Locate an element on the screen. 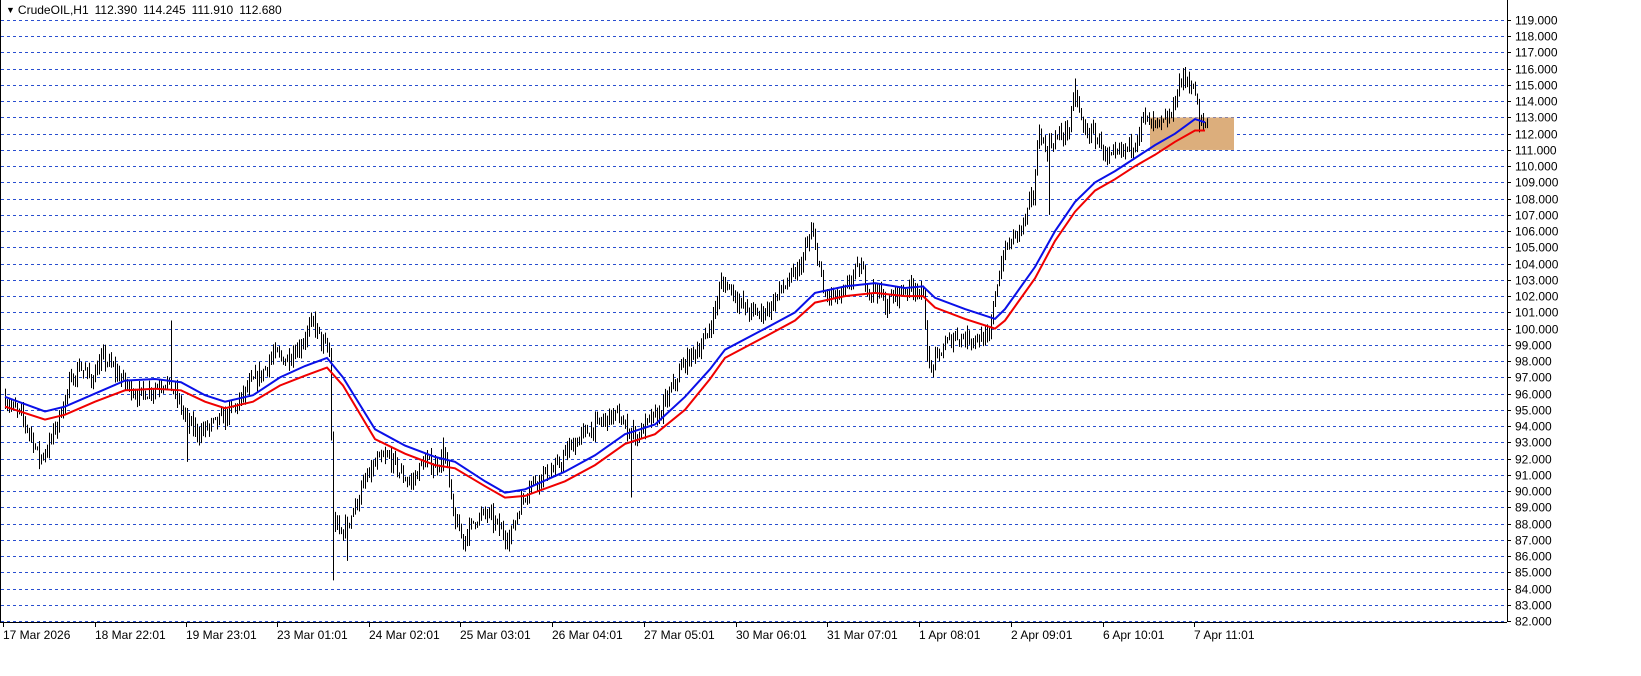 The height and width of the screenshot is (676, 1641). price-tick-label: 113.000 is located at coordinates (1536, 118).